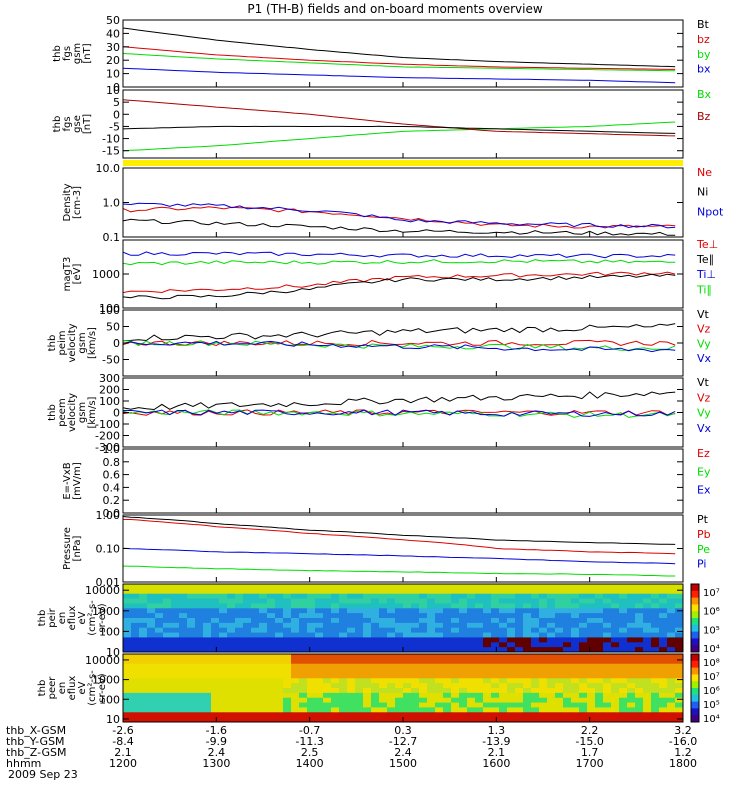 The height and width of the screenshot is (800, 750). I want to click on legend-label: Pe, so click(703, 549).